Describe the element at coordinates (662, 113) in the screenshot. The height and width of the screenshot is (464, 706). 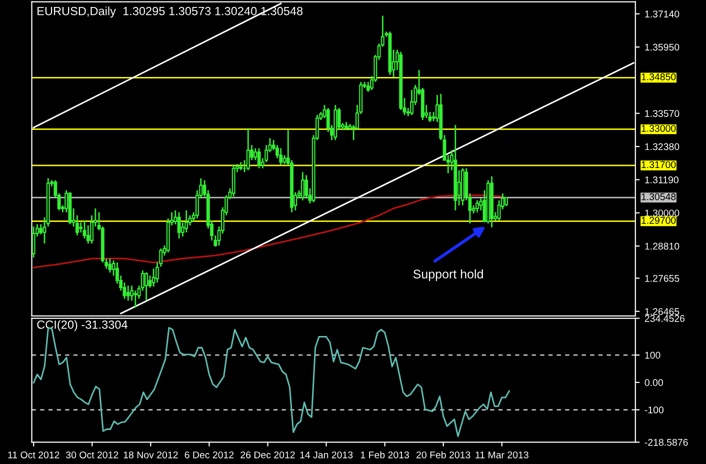
I see `y-tick-label: 1.33570` at that location.